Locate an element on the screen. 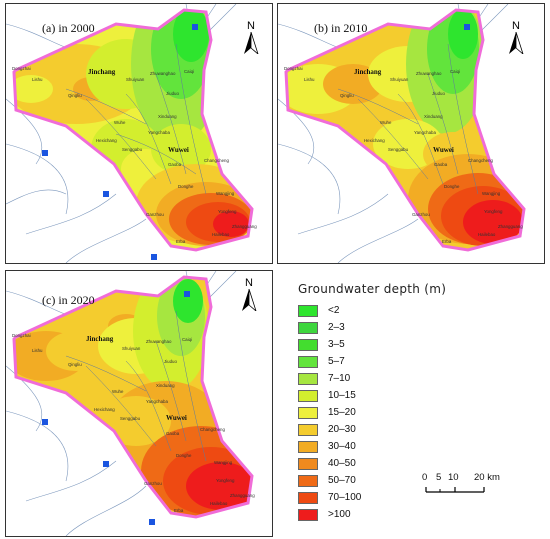  legend-title: Groundwater depth (m) is located at coordinates (372, 289).